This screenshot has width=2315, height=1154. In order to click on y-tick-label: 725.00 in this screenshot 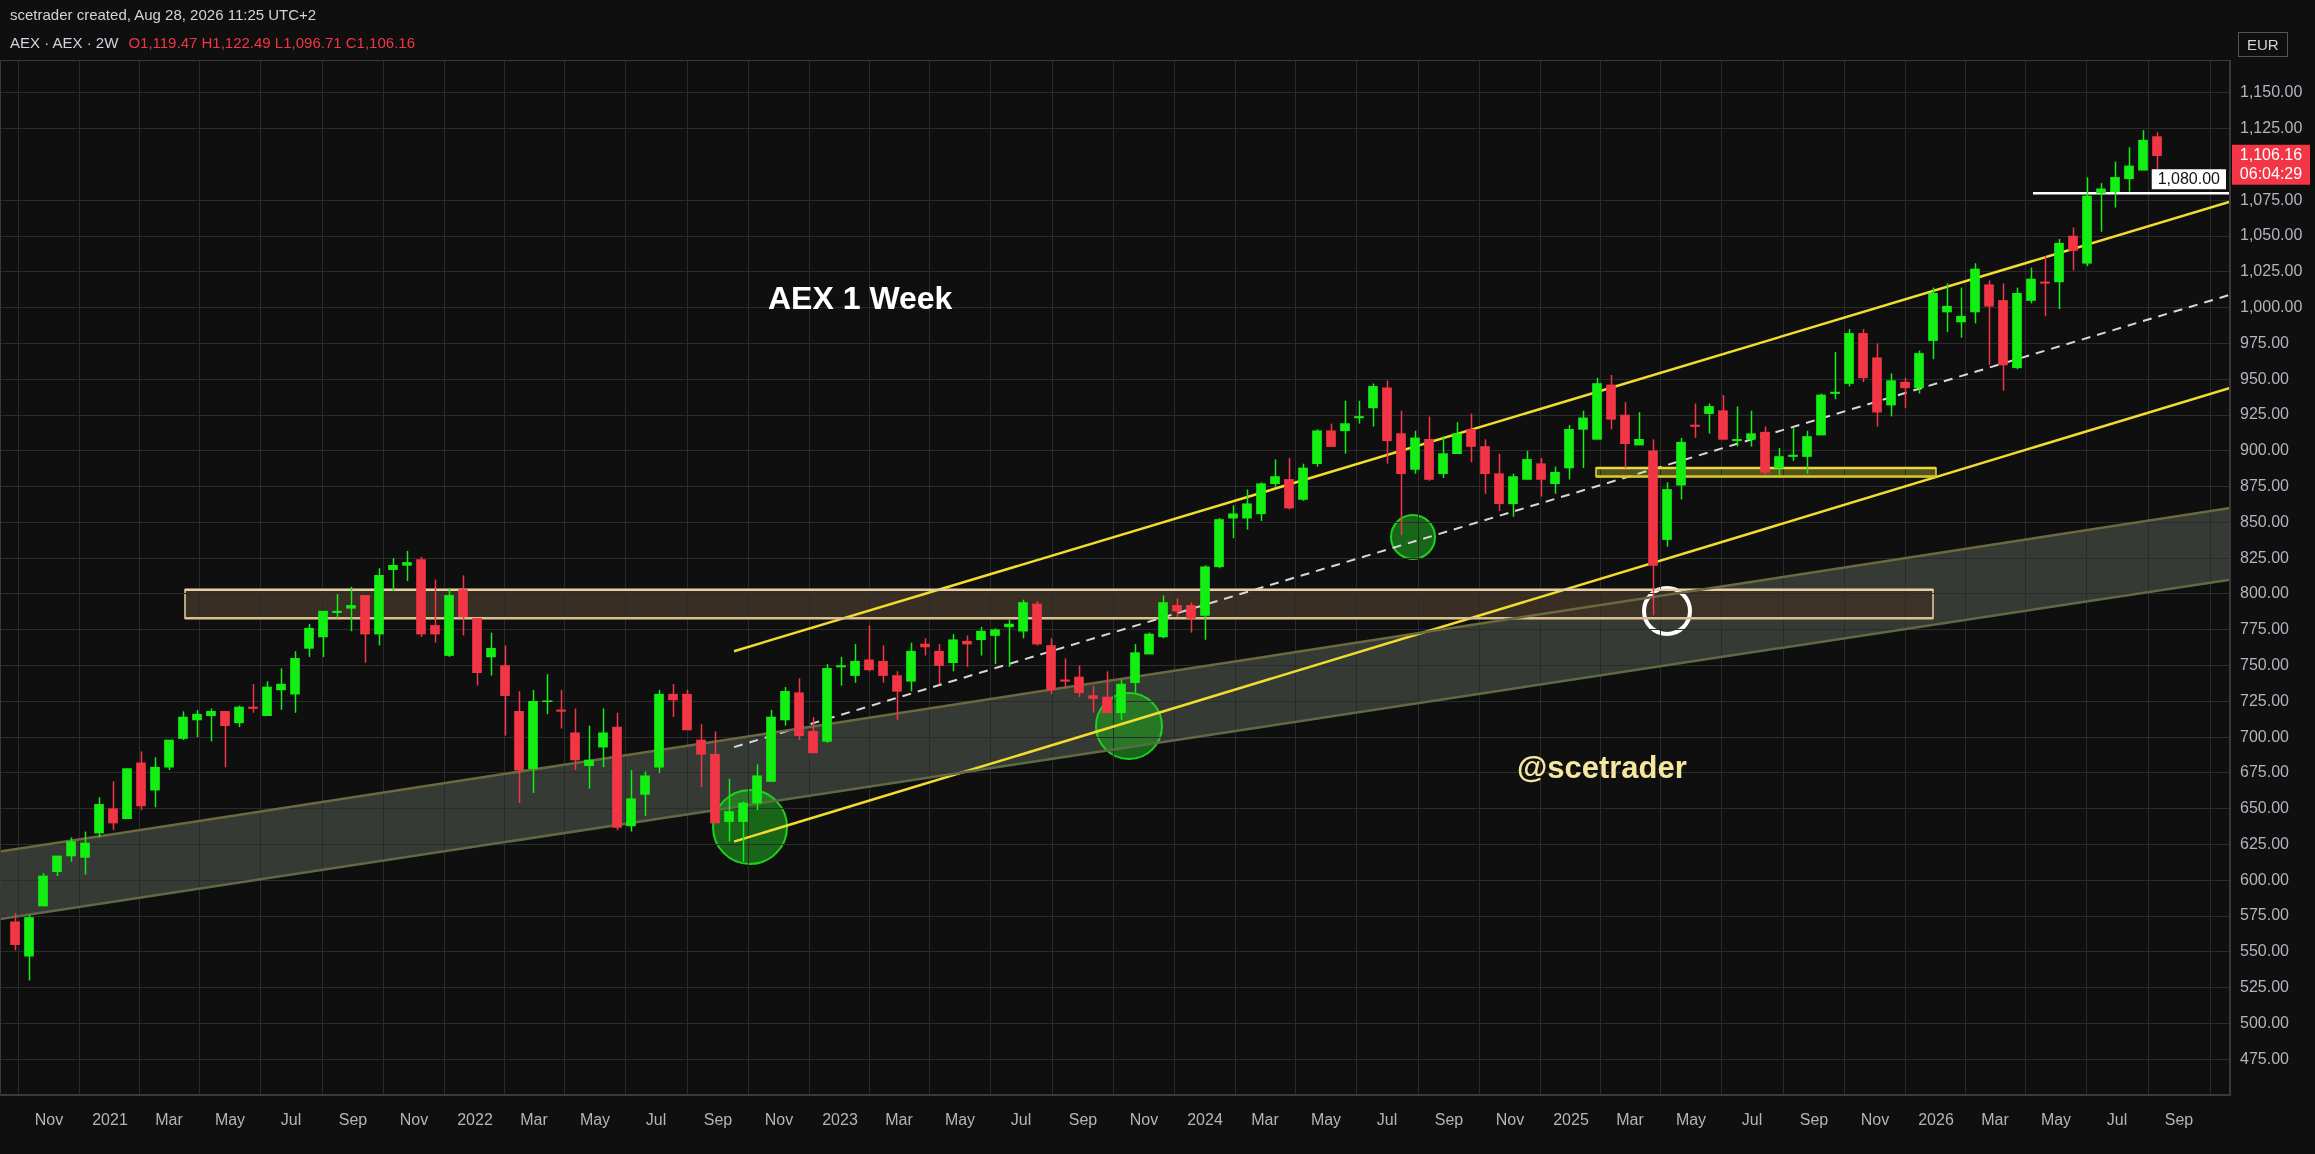, I will do `click(2265, 700)`.